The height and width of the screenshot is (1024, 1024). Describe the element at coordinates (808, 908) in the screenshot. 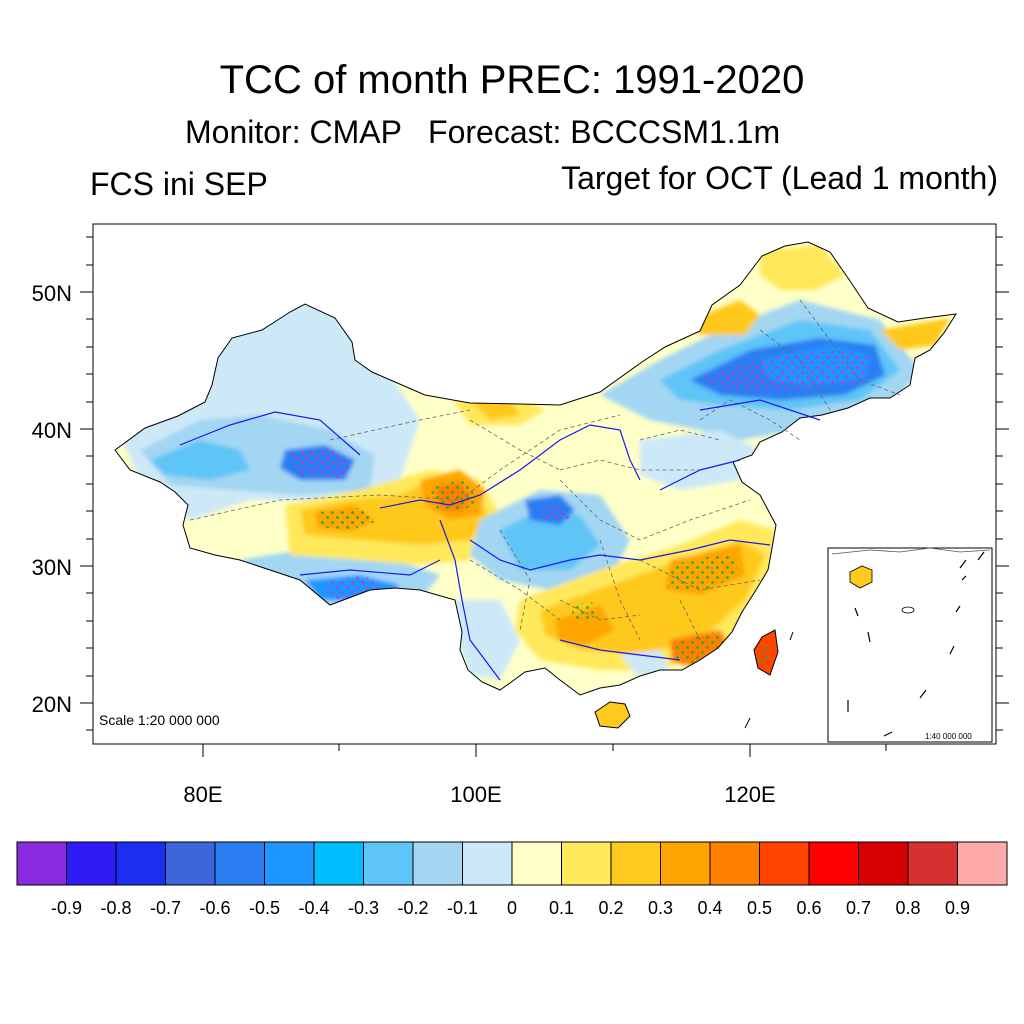

I see `colorbar-label: 0.6` at that location.